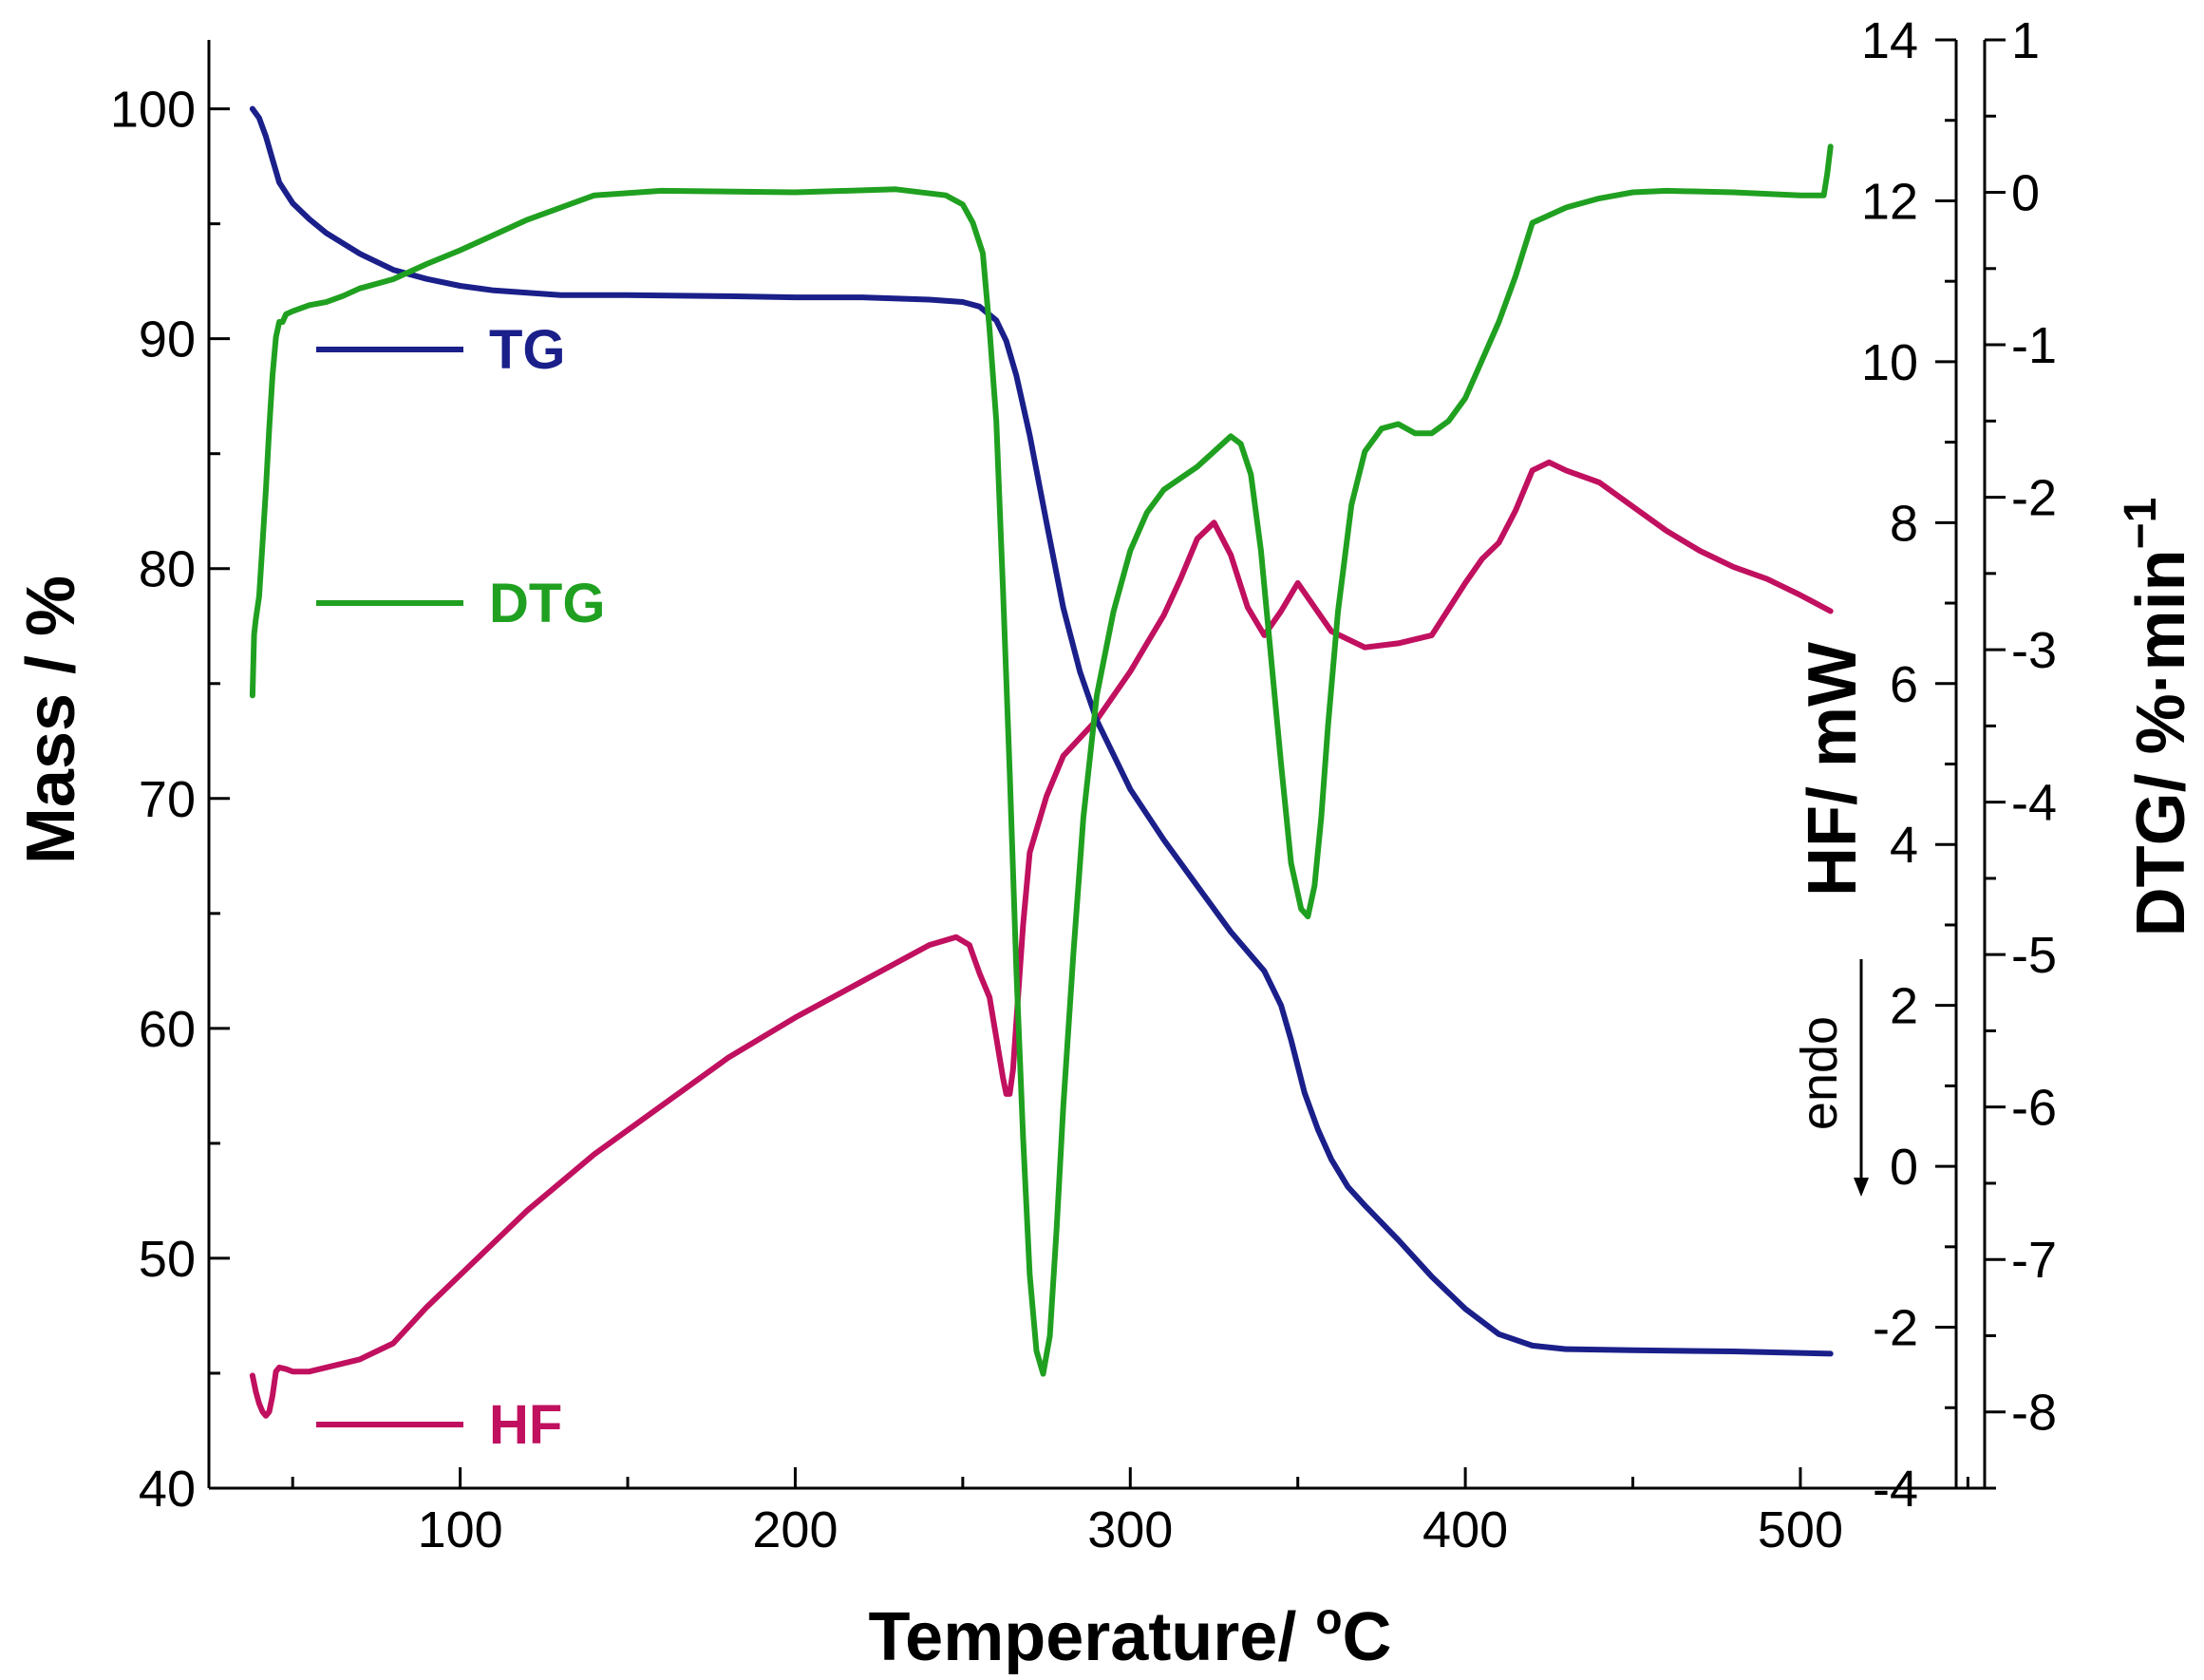 The width and height of the screenshot is (2204, 1680). Describe the element at coordinates (2034, 955) in the screenshot. I see `dtg-tick-label: -5` at that location.